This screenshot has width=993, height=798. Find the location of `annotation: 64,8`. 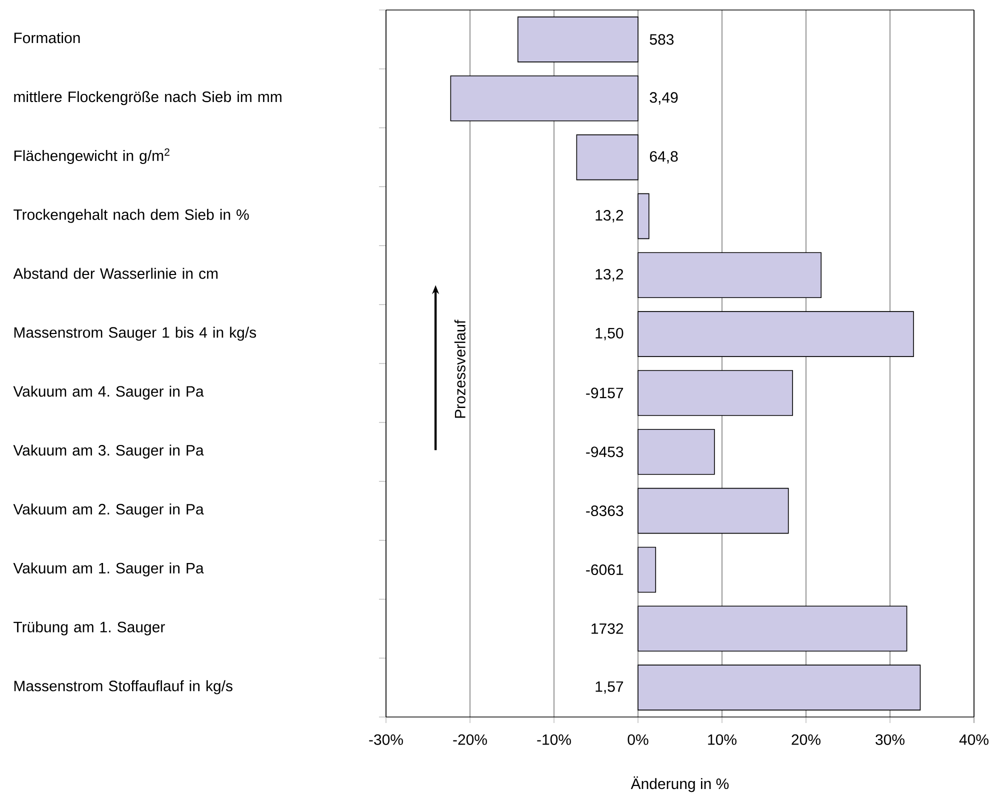

annotation: 64,8 is located at coordinates (664, 157).